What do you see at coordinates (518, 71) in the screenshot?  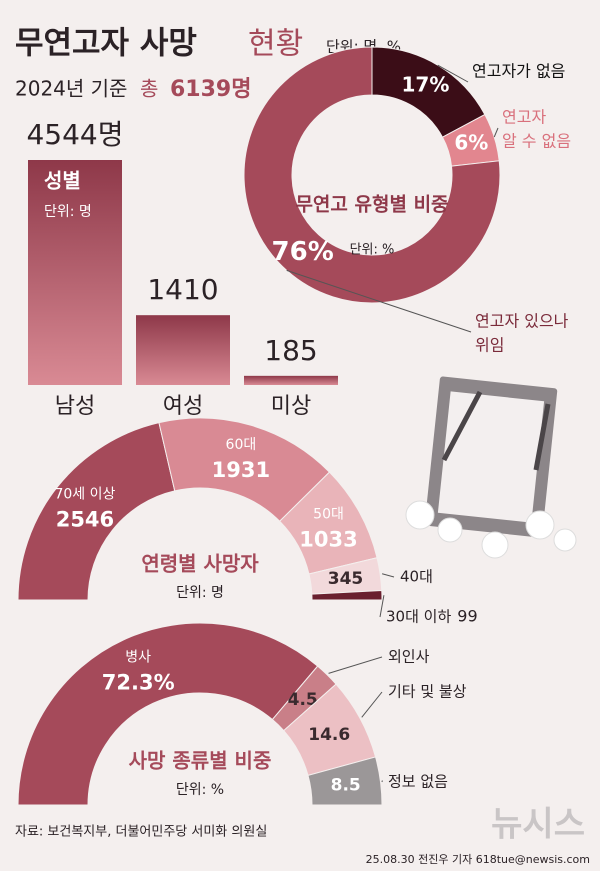 I see `category-label: 연고자가 없음` at bounding box center [518, 71].